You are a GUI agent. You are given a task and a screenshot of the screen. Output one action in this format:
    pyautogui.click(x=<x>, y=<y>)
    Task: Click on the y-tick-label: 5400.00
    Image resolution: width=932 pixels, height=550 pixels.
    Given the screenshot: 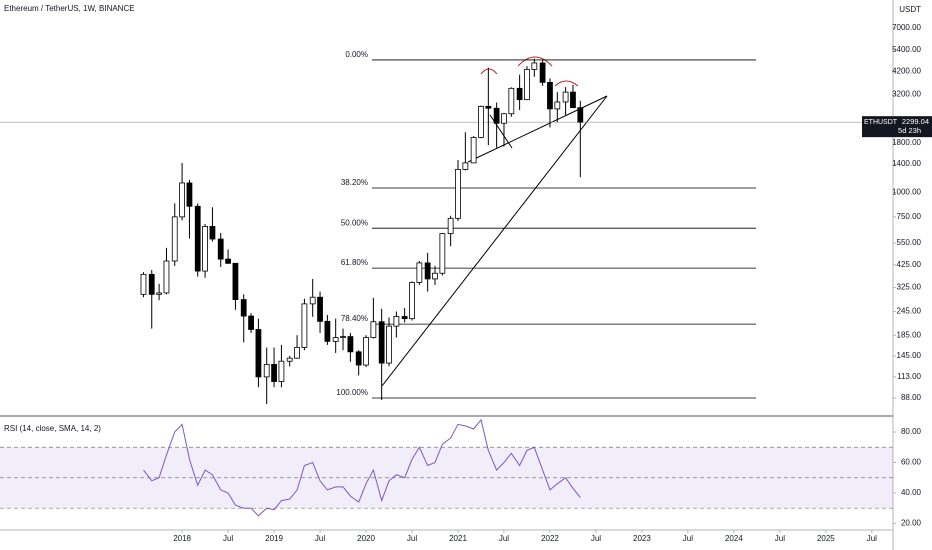 What is the action you would take?
    pyautogui.click(x=906, y=49)
    